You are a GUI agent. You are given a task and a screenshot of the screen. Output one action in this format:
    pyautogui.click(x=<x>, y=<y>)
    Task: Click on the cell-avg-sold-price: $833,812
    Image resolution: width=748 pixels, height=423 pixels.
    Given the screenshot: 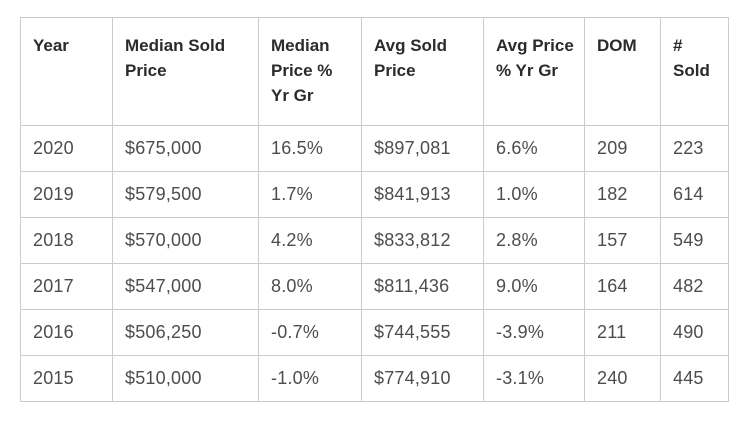 What is the action you would take?
    pyautogui.click(x=422, y=240)
    